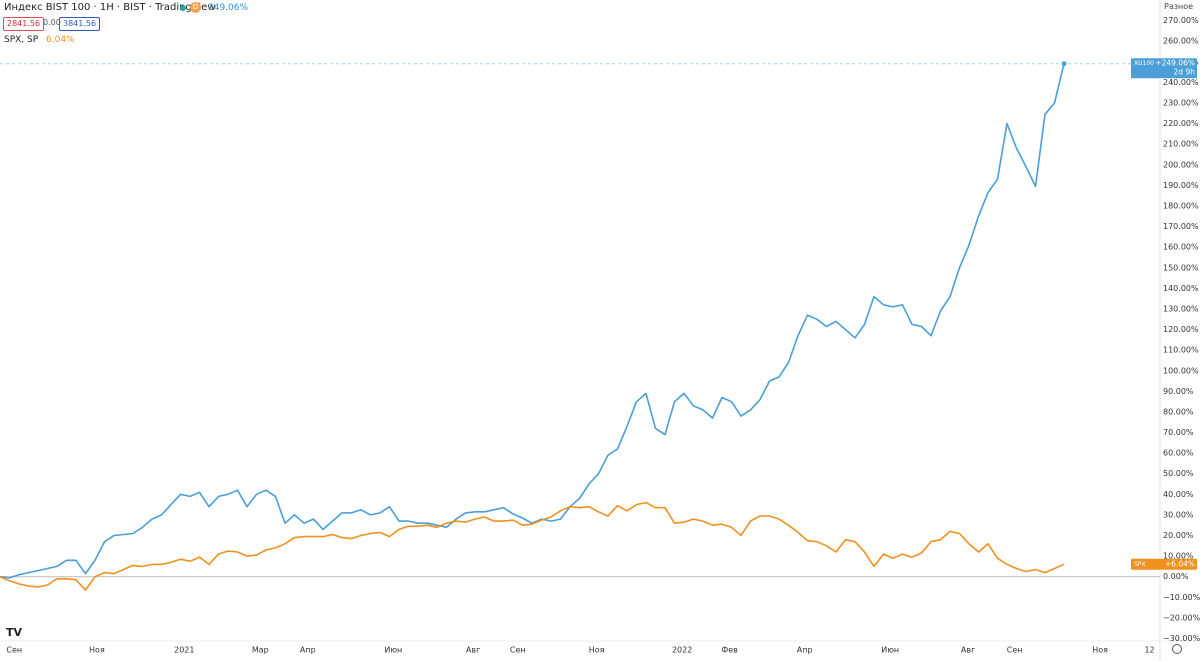 The width and height of the screenshot is (1200, 661). What do you see at coordinates (1181, 308) in the screenshot?
I see `y-tick-label: 130.00%` at bounding box center [1181, 308].